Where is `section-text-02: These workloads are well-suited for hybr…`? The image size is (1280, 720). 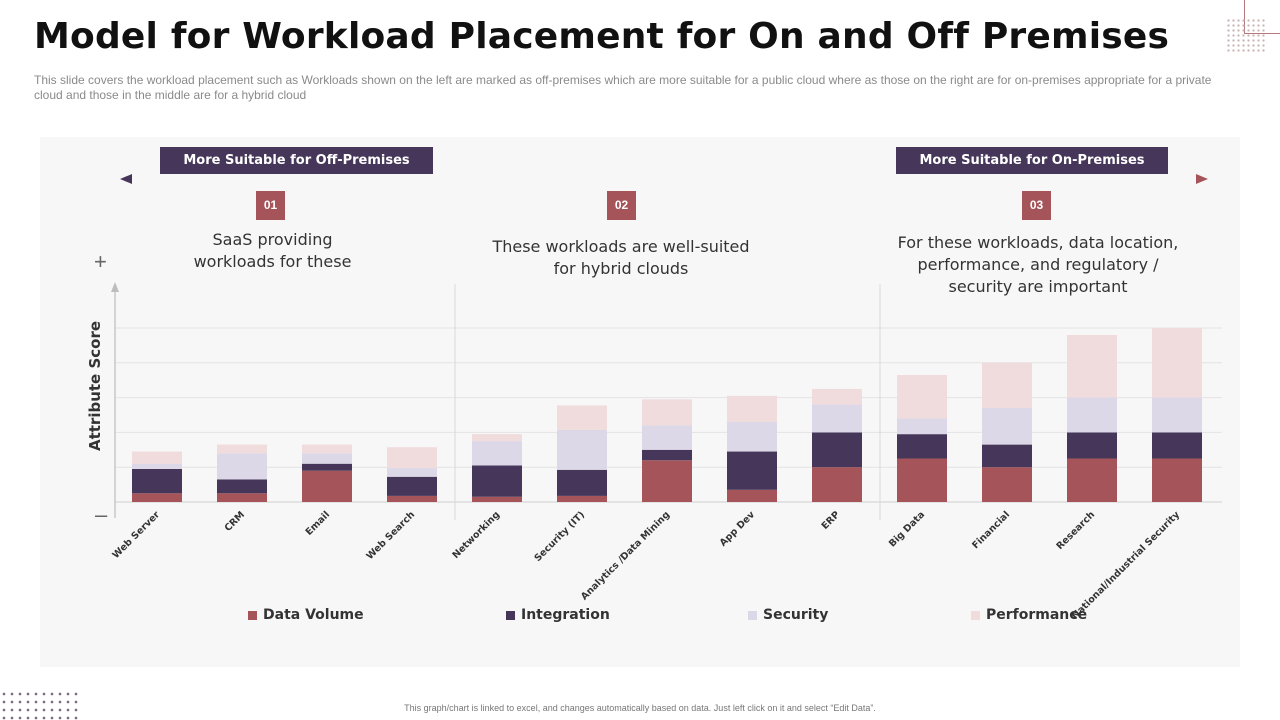 section-text-02: These workloads are well-suited for hybr… is located at coordinates (621, 257).